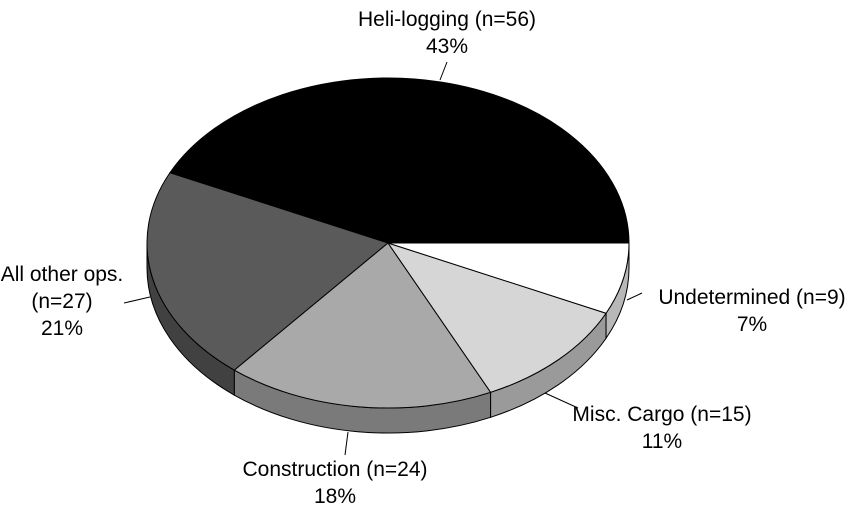 This screenshot has height=514, width=863. I want to click on slice-label: All other ops. (n=27) 21%, so click(63, 301).